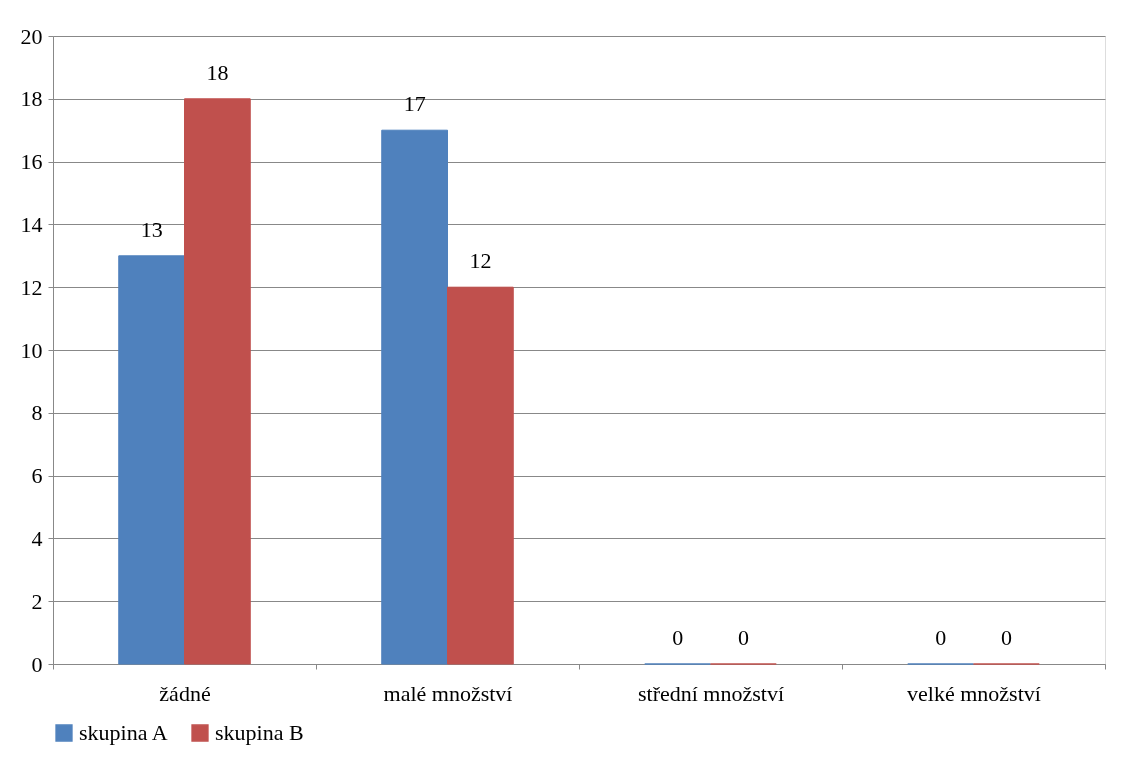 Image resolution: width=1136 pixels, height=759 pixels. Describe the element at coordinates (37, 413) in the screenshot. I see `y-tick-label: 8` at that location.